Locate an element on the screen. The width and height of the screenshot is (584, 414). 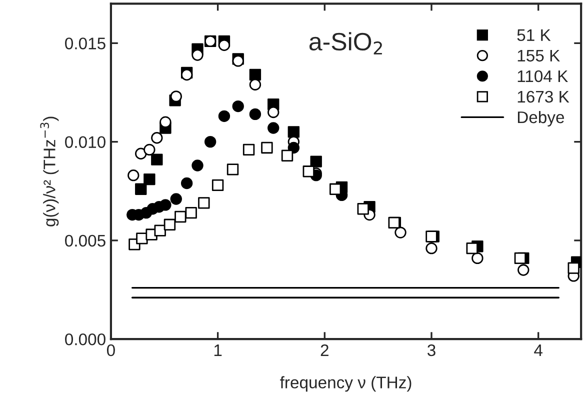
x-axis-title: frequency ν (THz) is located at coordinates (346, 384).